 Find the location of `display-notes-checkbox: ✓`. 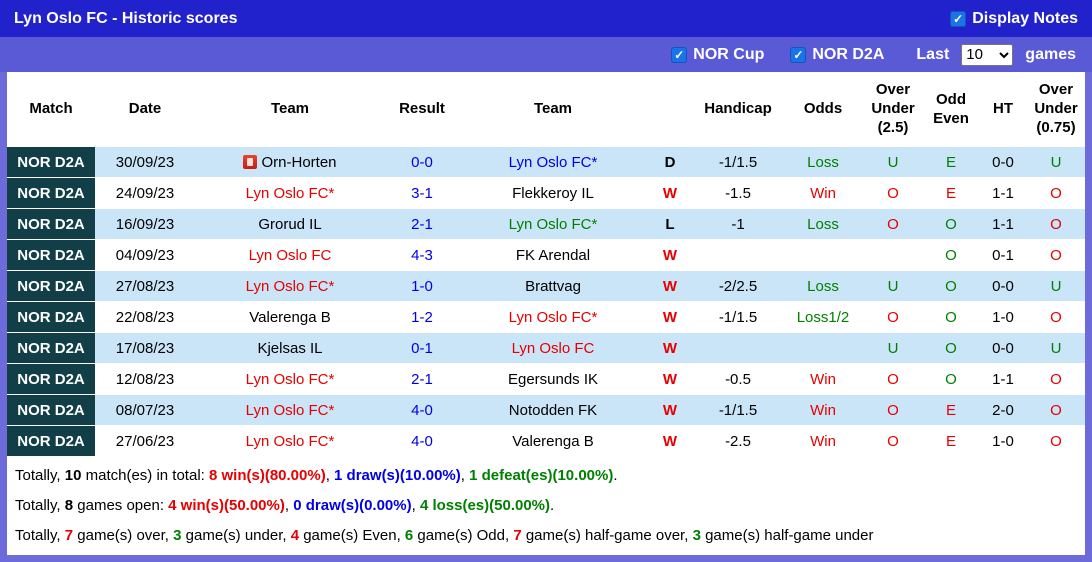

display-notes-checkbox: ✓ is located at coordinates (958, 18).